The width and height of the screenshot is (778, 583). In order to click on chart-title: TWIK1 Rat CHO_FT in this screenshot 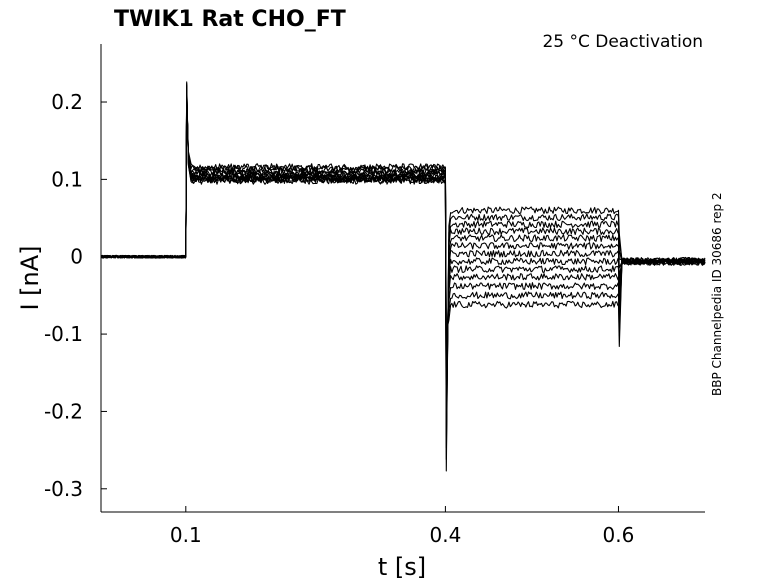, I will do `click(230, 19)`.